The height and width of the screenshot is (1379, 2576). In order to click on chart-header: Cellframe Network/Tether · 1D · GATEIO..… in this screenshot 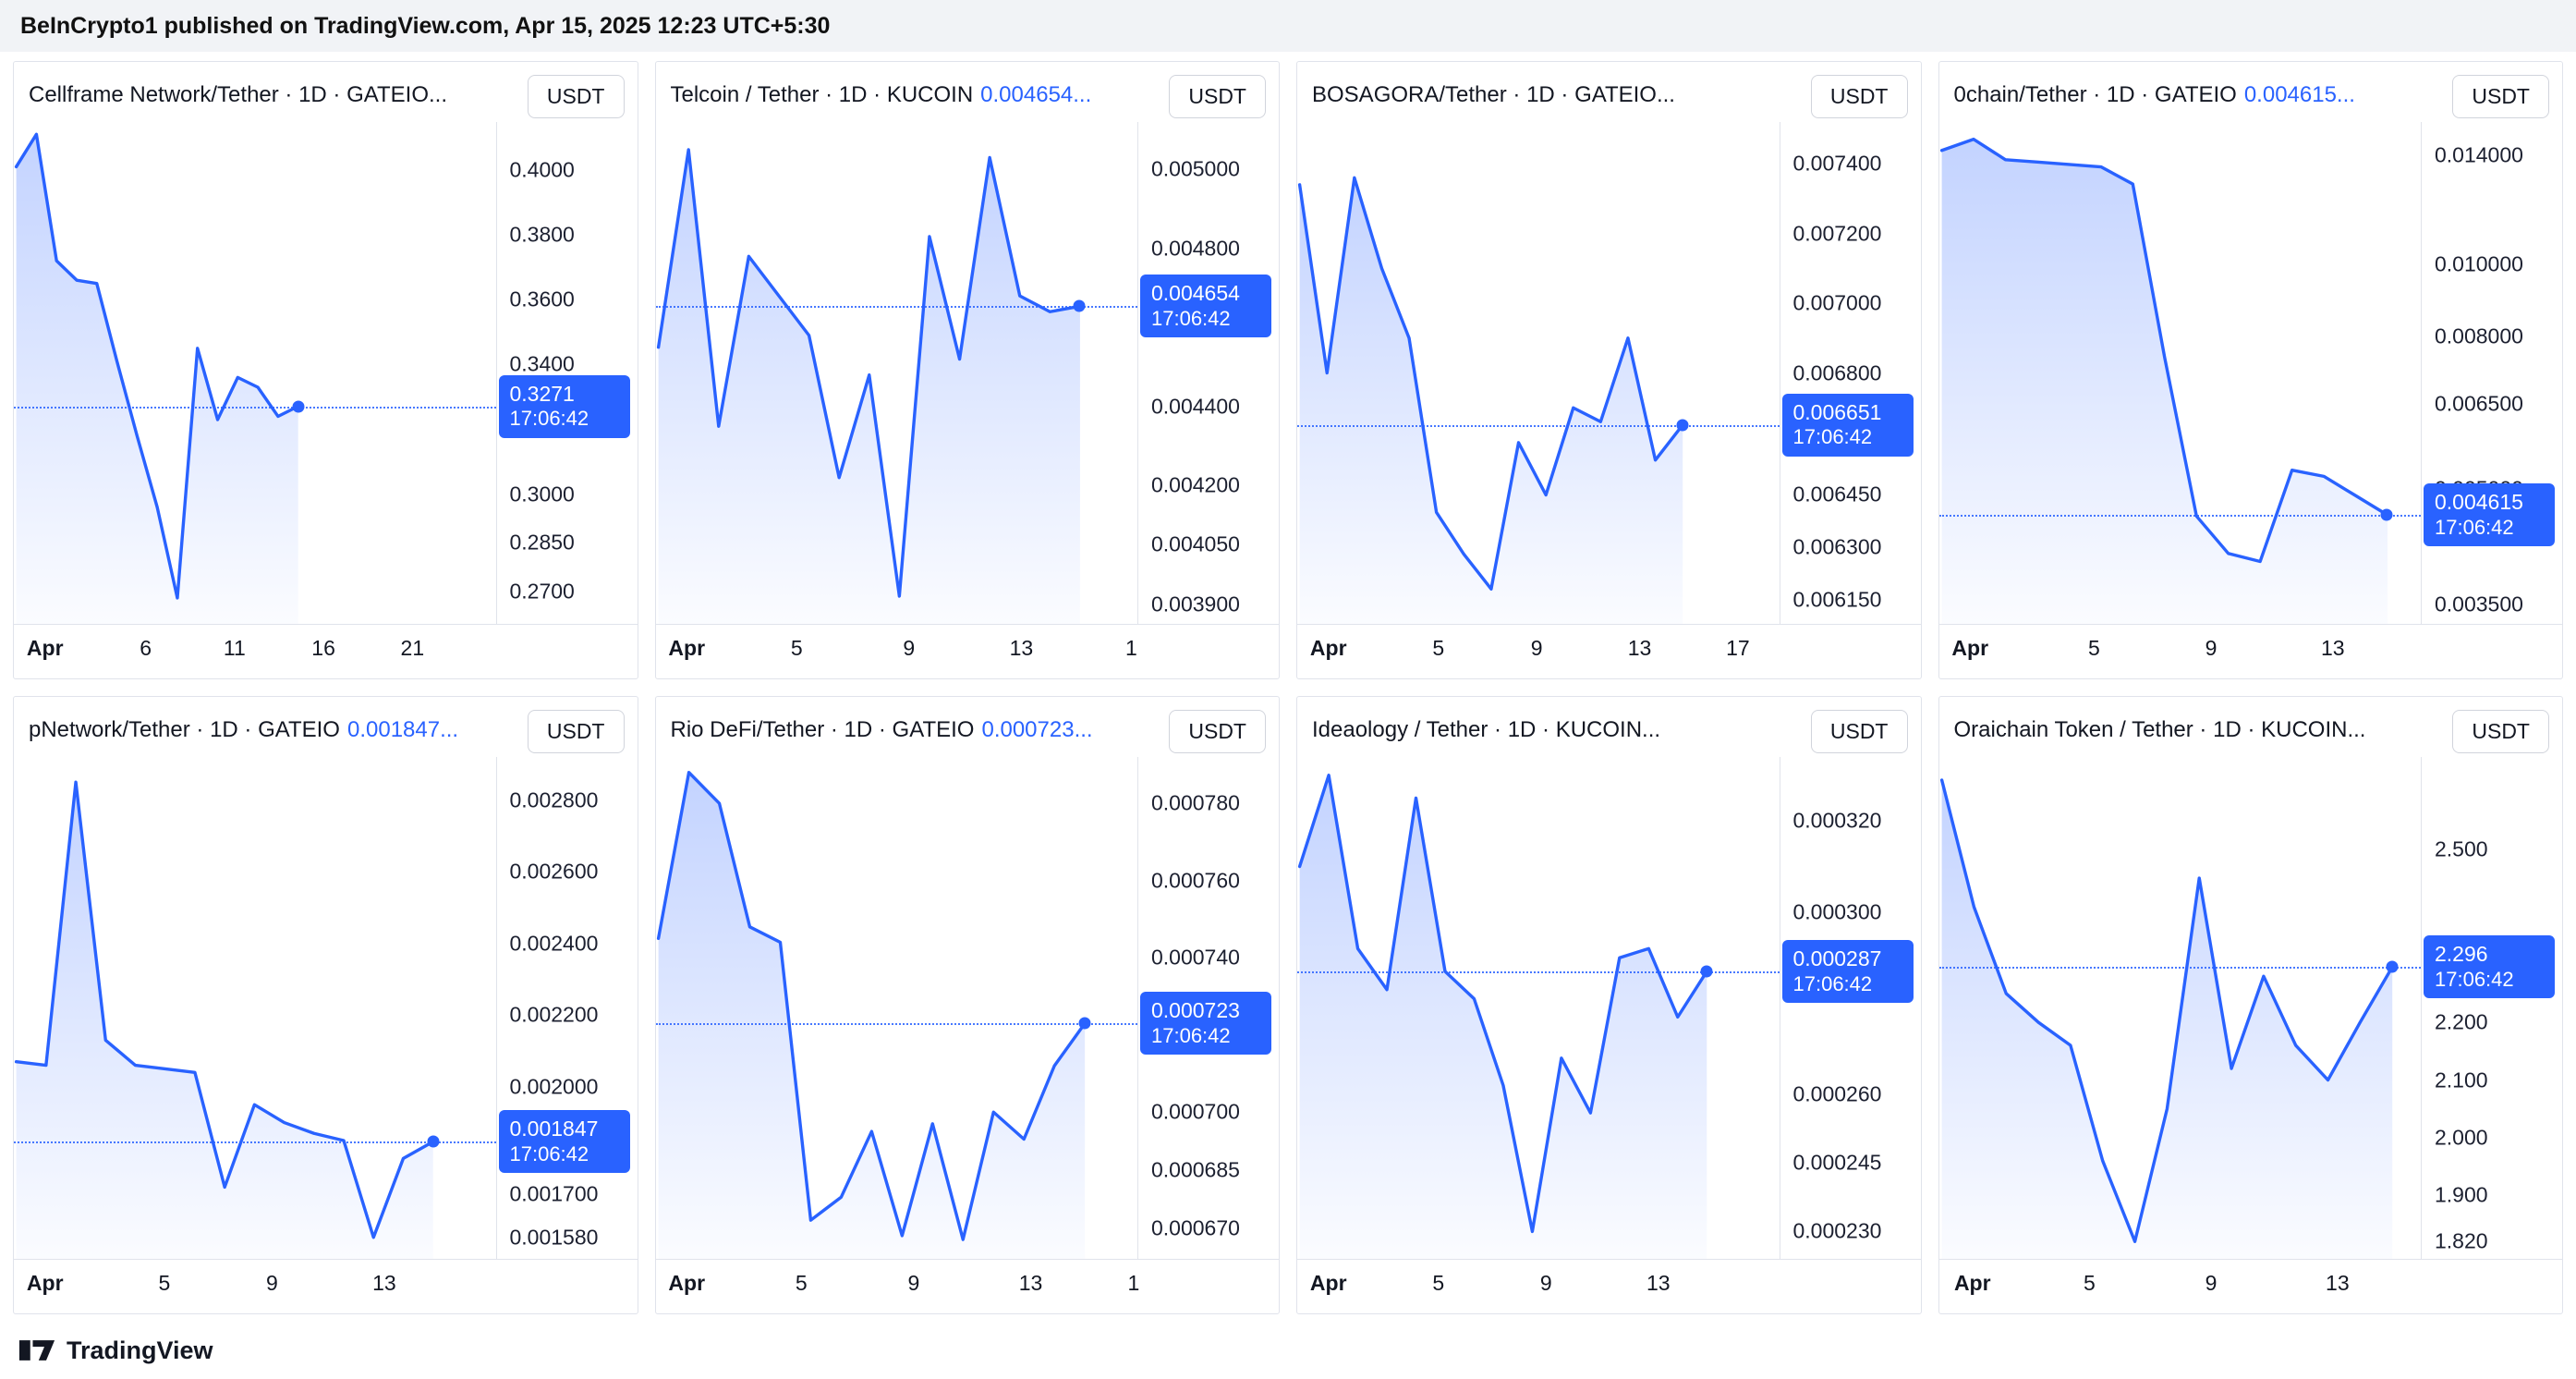, I will do `click(326, 92)`.